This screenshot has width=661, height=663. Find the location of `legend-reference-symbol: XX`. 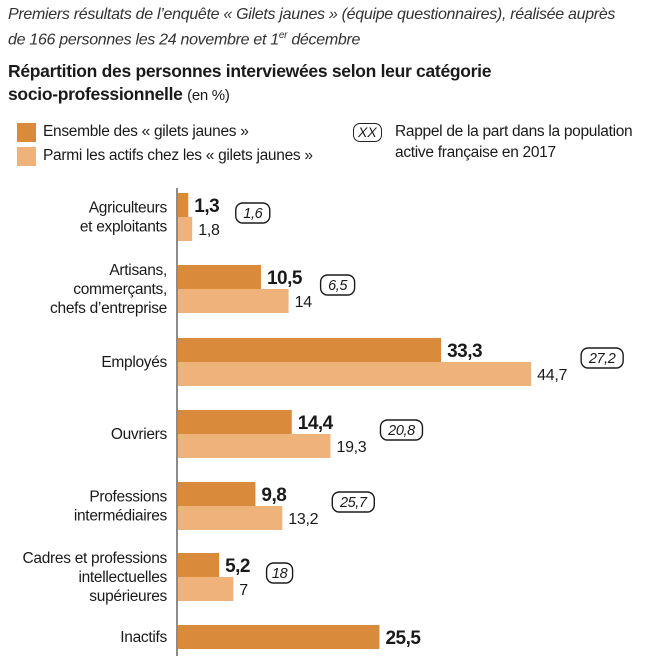

legend-reference-symbol: XX is located at coordinates (367, 132).